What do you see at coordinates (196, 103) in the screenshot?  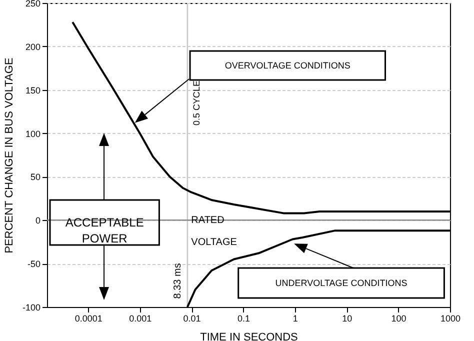 I see `ref-line-label: 0.5 CYCLE` at bounding box center [196, 103].